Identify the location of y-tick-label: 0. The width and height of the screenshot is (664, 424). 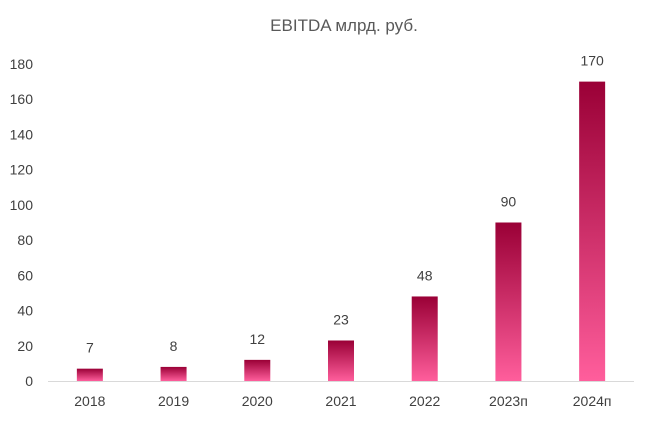
(29, 381).